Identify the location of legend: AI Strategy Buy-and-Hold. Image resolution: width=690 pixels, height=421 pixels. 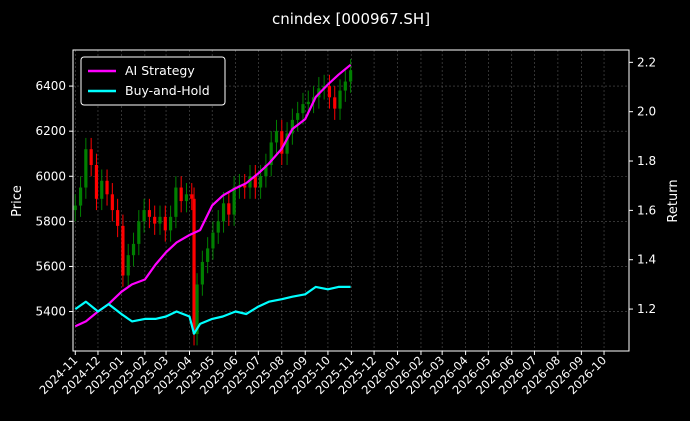
(153, 81).